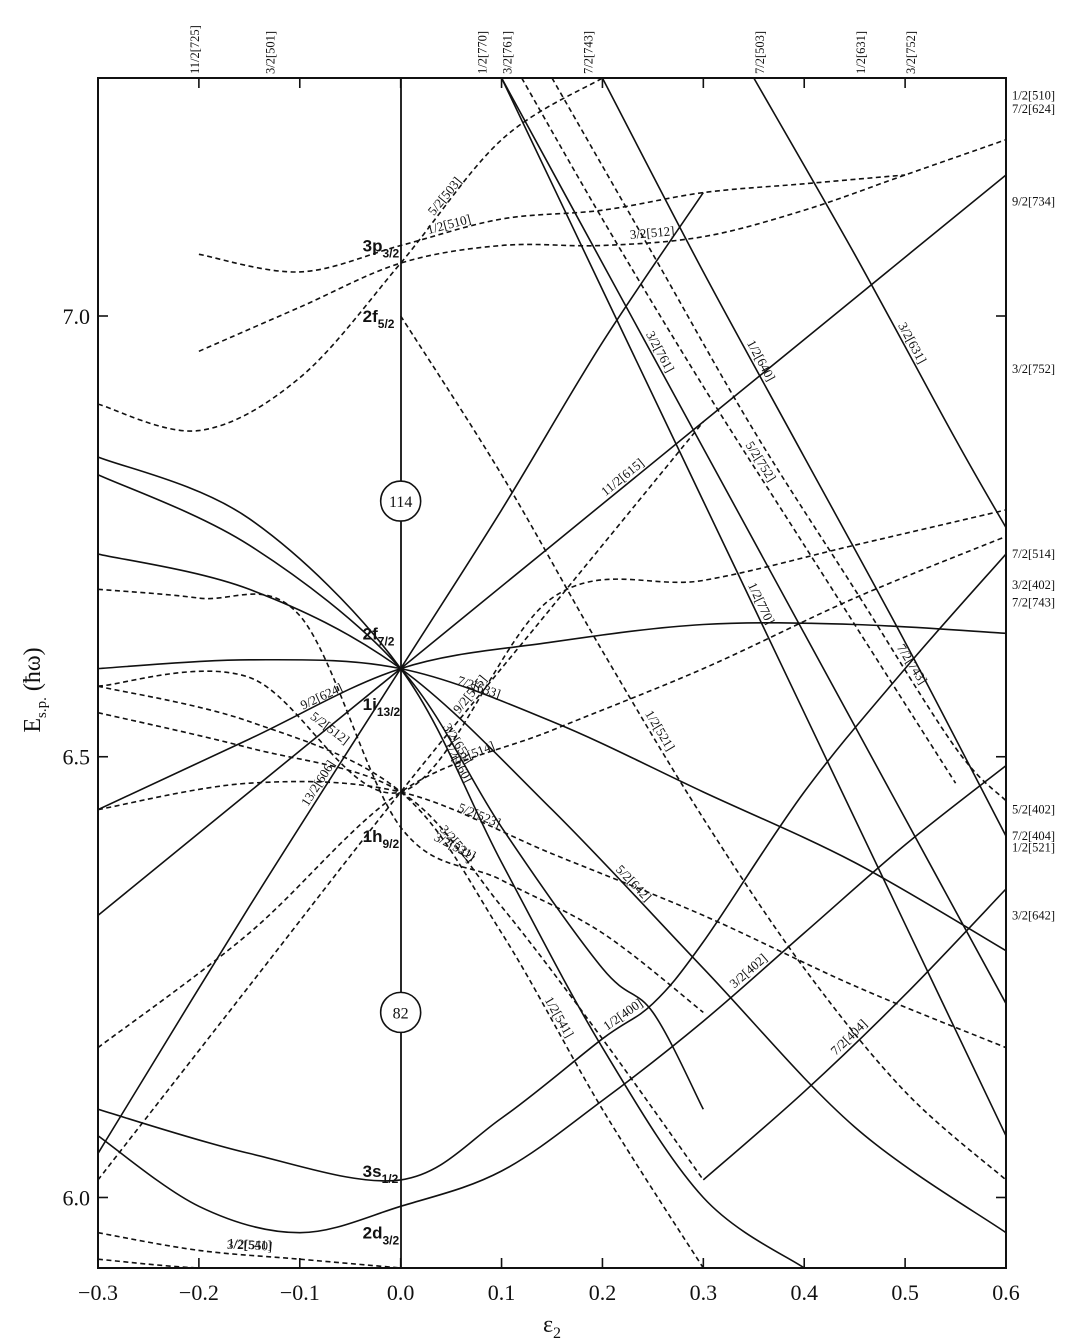 This screenshot has height=1344, width=1077. What do you see at coordinates (588, 52) in the screenshot?
I see `top-edge-label: 7/2[743]` at bounding box center [588, 52].